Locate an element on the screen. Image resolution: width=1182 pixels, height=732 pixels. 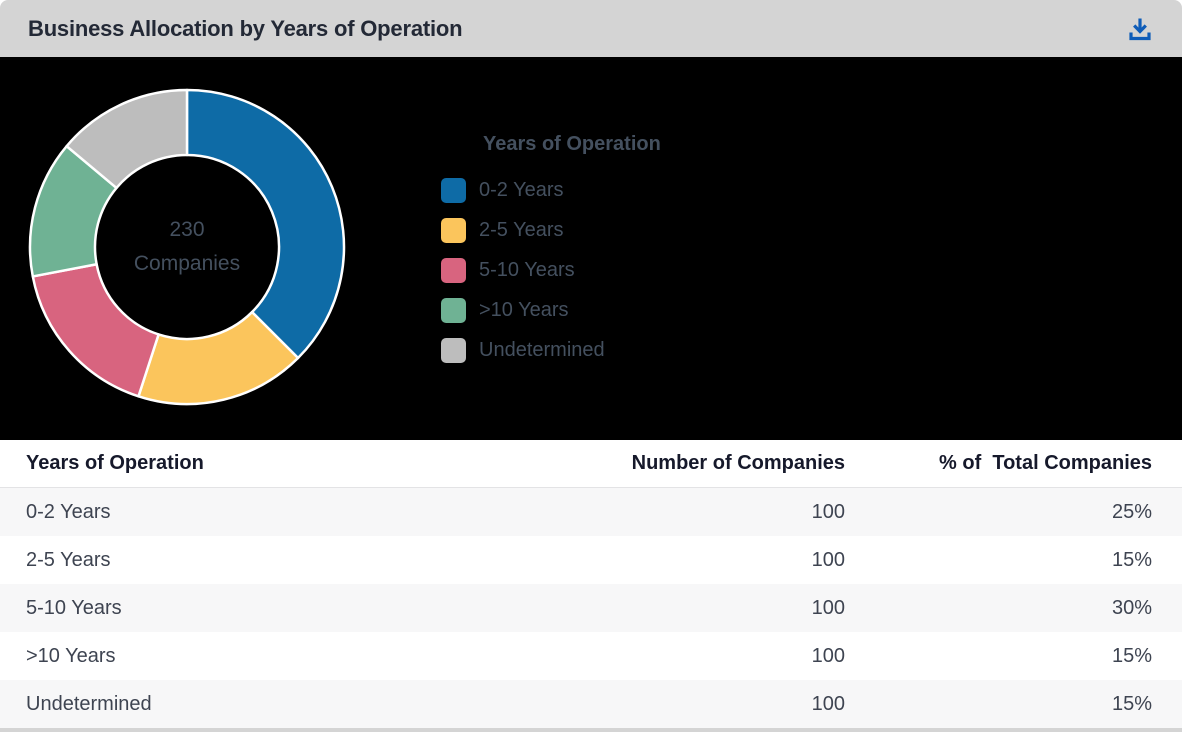
legend-label: 5-10 Years is located at coordinates (527, 269).